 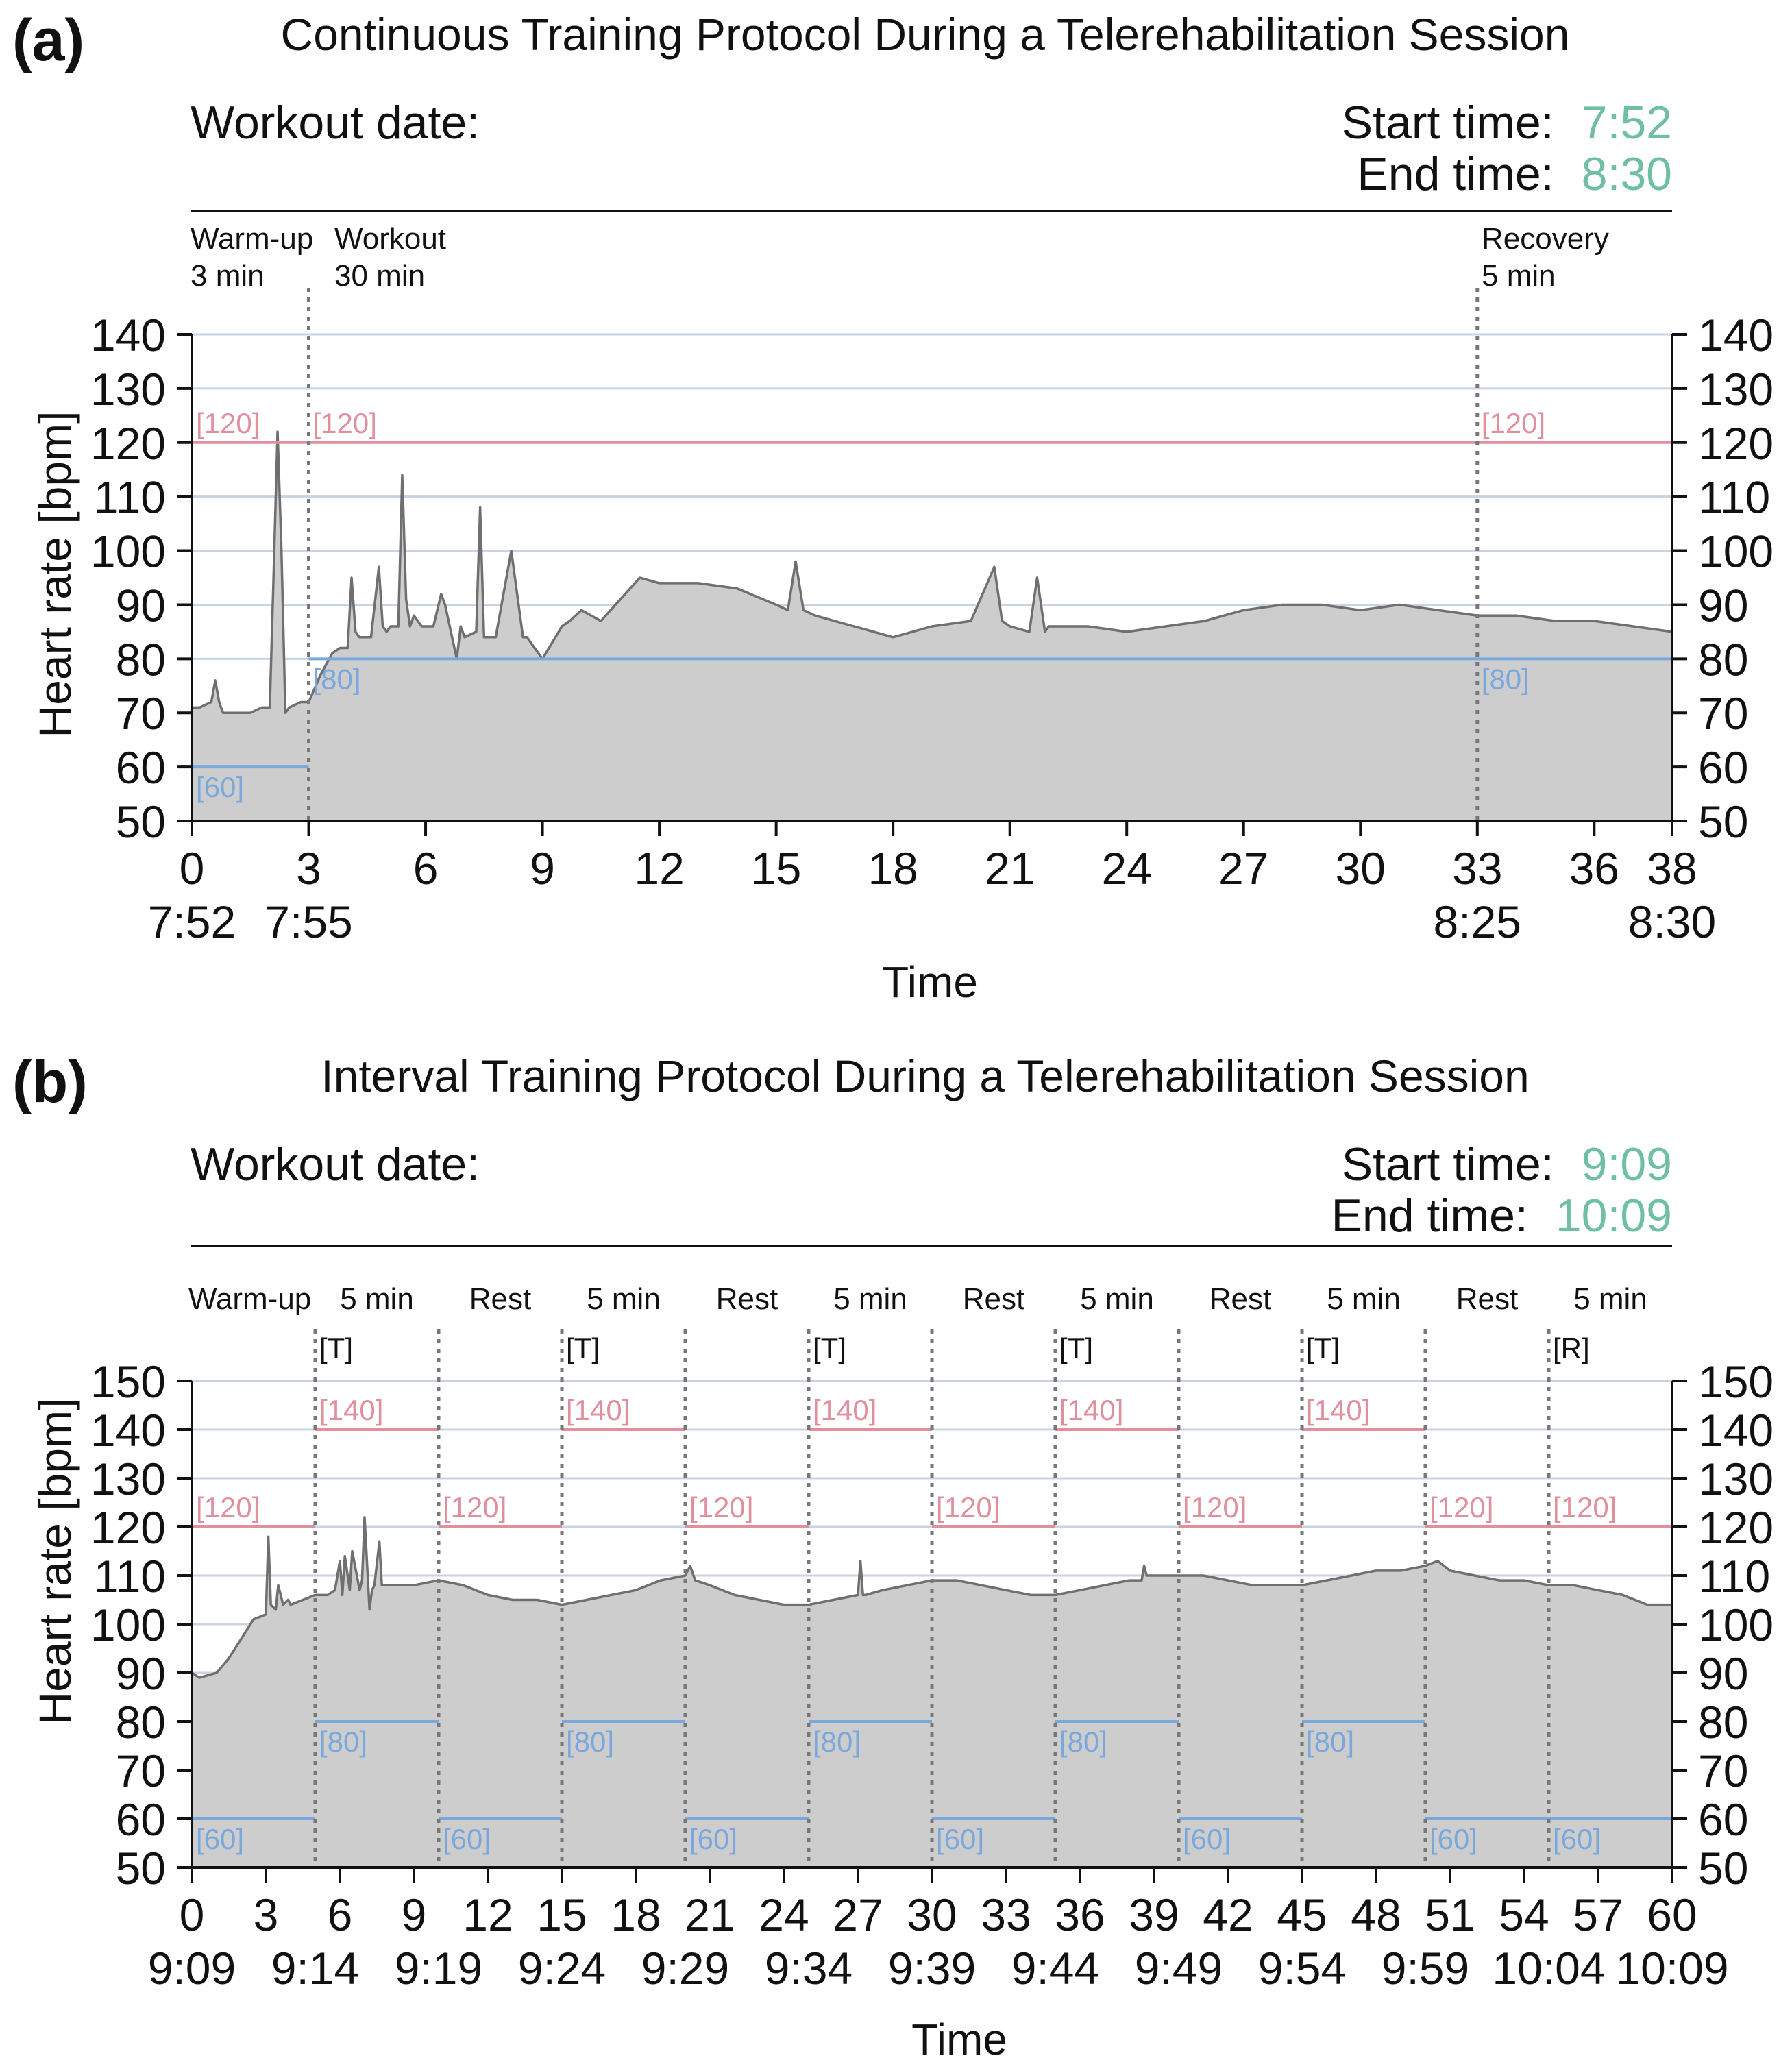 What do you see at coordinates (252, 258) in the screenshot?
I see `phase-warmup: Warm-up 3 min` at bounding box center [252, 258].